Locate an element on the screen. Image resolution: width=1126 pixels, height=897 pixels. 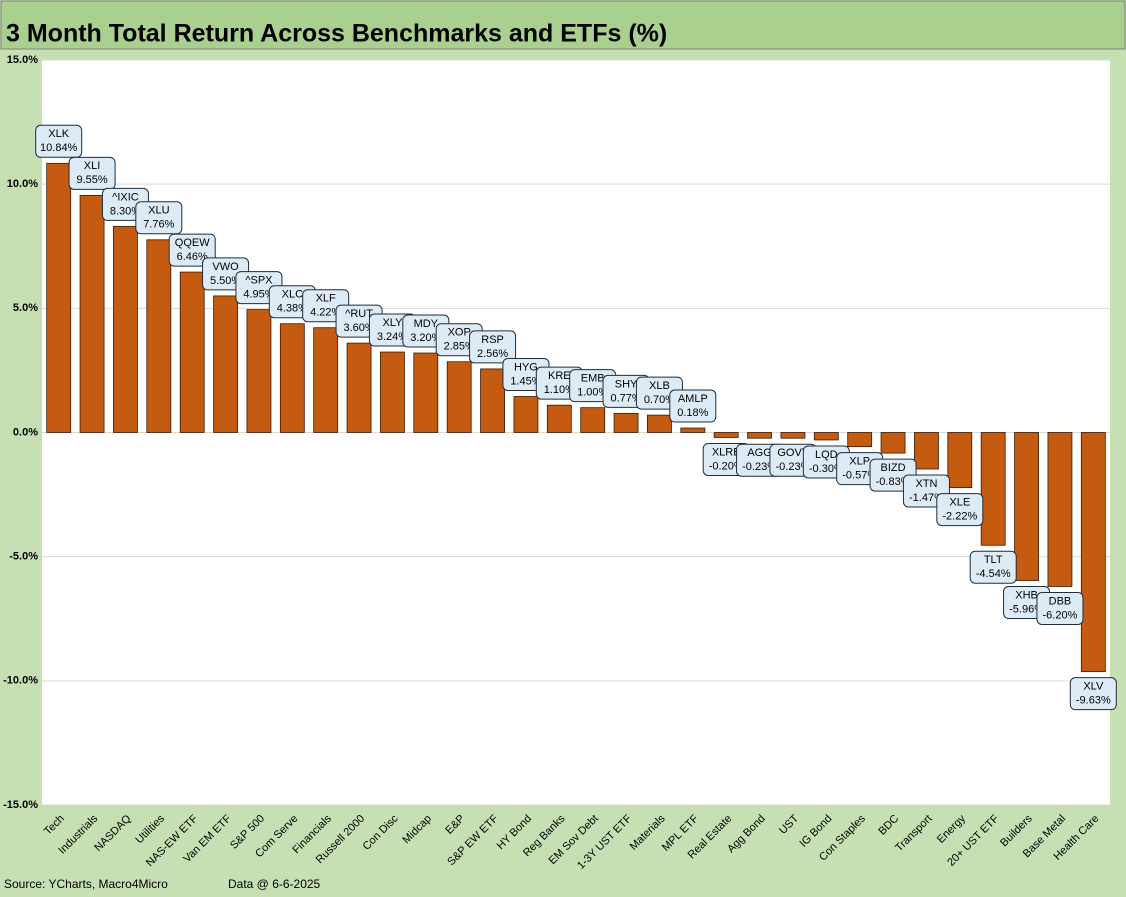
data-label-value: 3.24% is located at coordinates (392, 337).